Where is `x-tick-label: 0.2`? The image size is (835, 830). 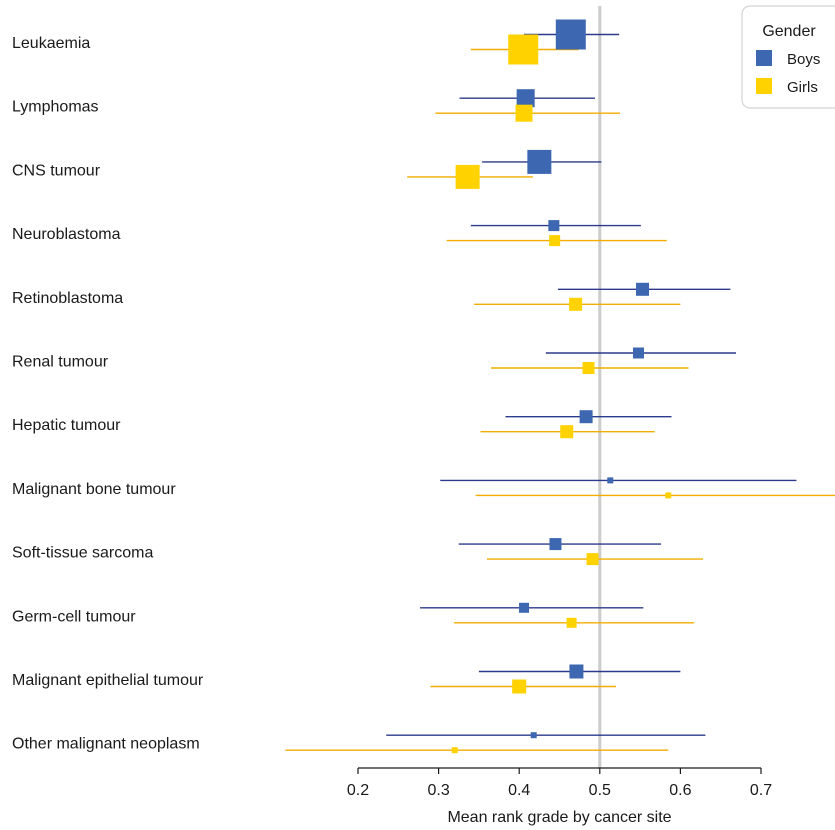 x-tick-label: 0.2 is located at coordinates (358, 790).